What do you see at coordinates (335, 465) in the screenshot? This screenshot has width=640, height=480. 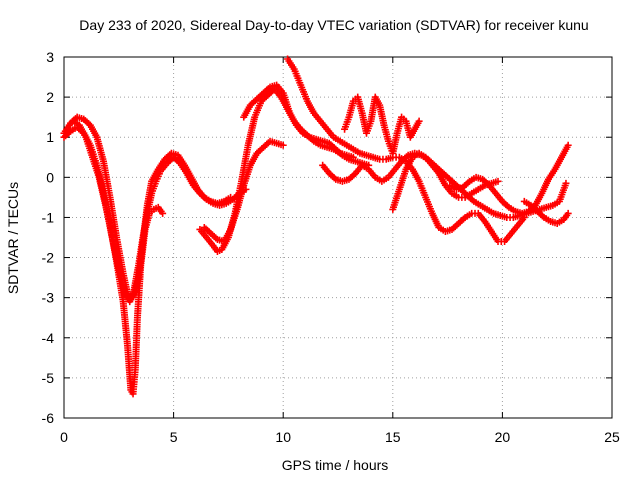 I see `x-axis-label: GPS time / hours` at bounding box center [335, 465].